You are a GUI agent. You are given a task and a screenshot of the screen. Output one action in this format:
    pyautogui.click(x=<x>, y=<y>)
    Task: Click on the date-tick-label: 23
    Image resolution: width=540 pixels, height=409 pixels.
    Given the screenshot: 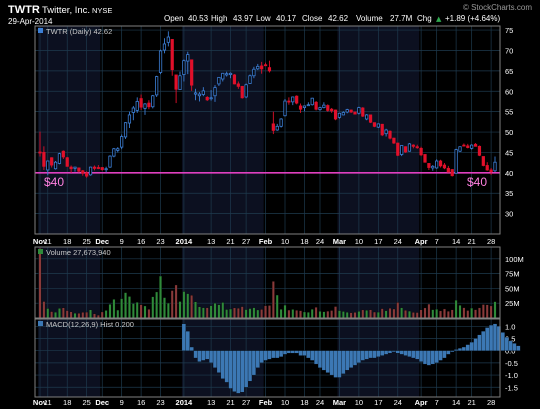 What is the action you would take?
    pyautogui.click(x=160, y=402)
    